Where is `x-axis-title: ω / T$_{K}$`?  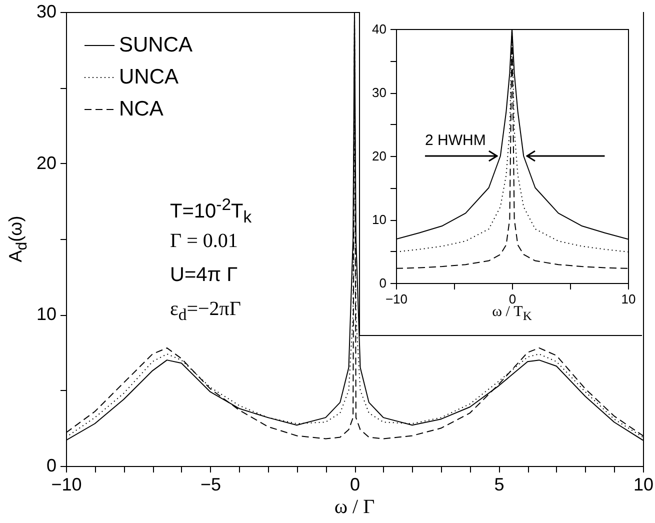 x-axis-title: ω / T$_{K}$ is located at coordinates (512, 314).